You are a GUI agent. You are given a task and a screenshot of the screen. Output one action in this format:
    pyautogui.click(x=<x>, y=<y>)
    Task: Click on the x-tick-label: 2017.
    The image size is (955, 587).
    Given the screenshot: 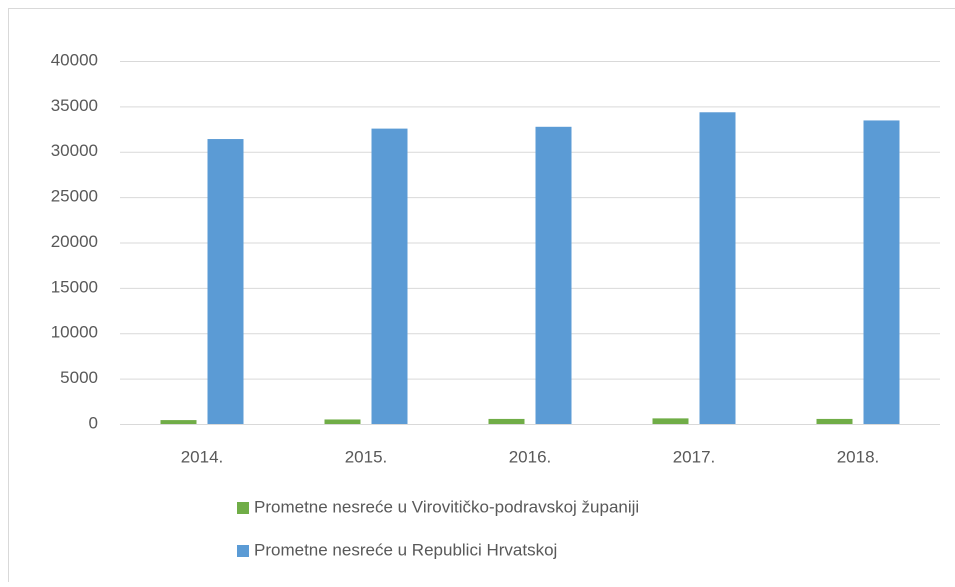 What is the action you would take?
    pyautogui.click(x=694, y=456)
    